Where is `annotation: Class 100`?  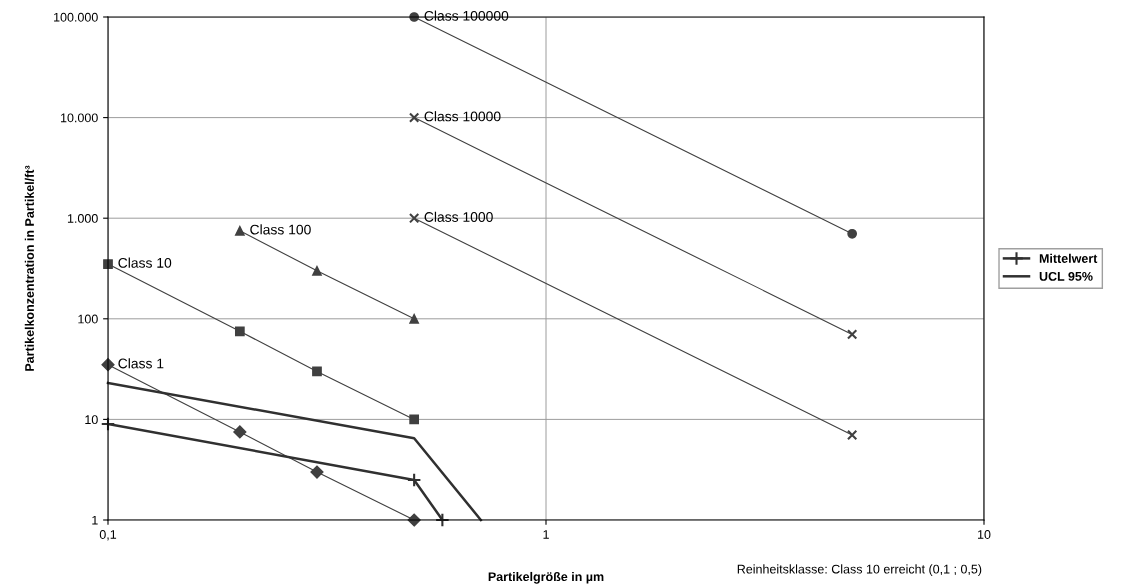
annotation: Class 100 is located at coordinates (280, 229).